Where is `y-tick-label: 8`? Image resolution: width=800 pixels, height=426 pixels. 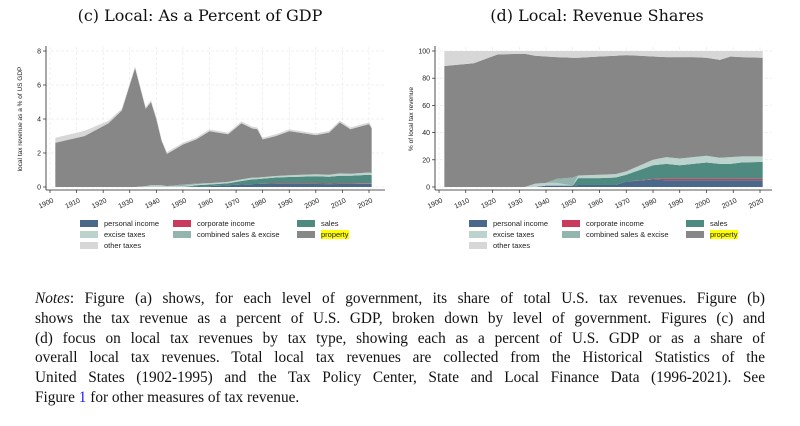
y-tick-label: 8 is located at coordinates (39, 52).